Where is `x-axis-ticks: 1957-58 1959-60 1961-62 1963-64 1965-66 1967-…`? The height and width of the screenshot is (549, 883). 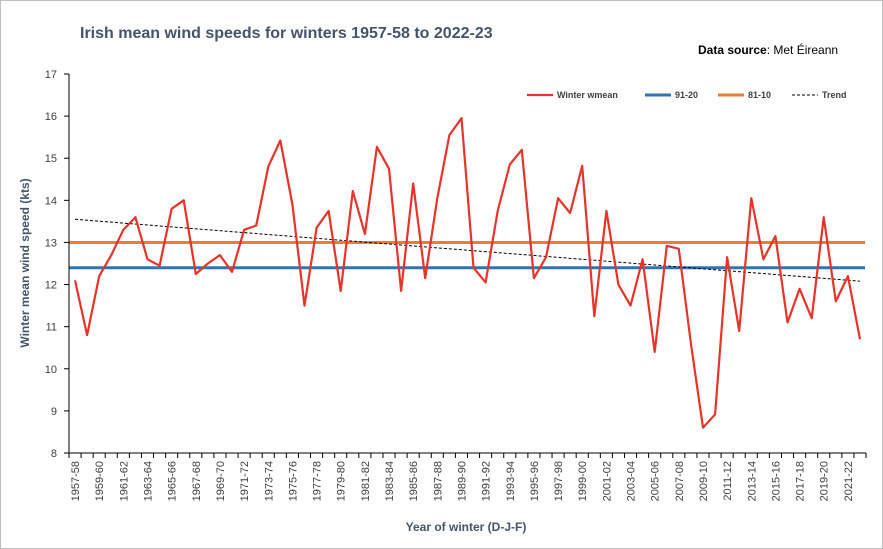 x-axis-ticks: 1957-58 1959-60 1961-62 1963-64 1965-66 1967-… is located at coordinates (467, 477).